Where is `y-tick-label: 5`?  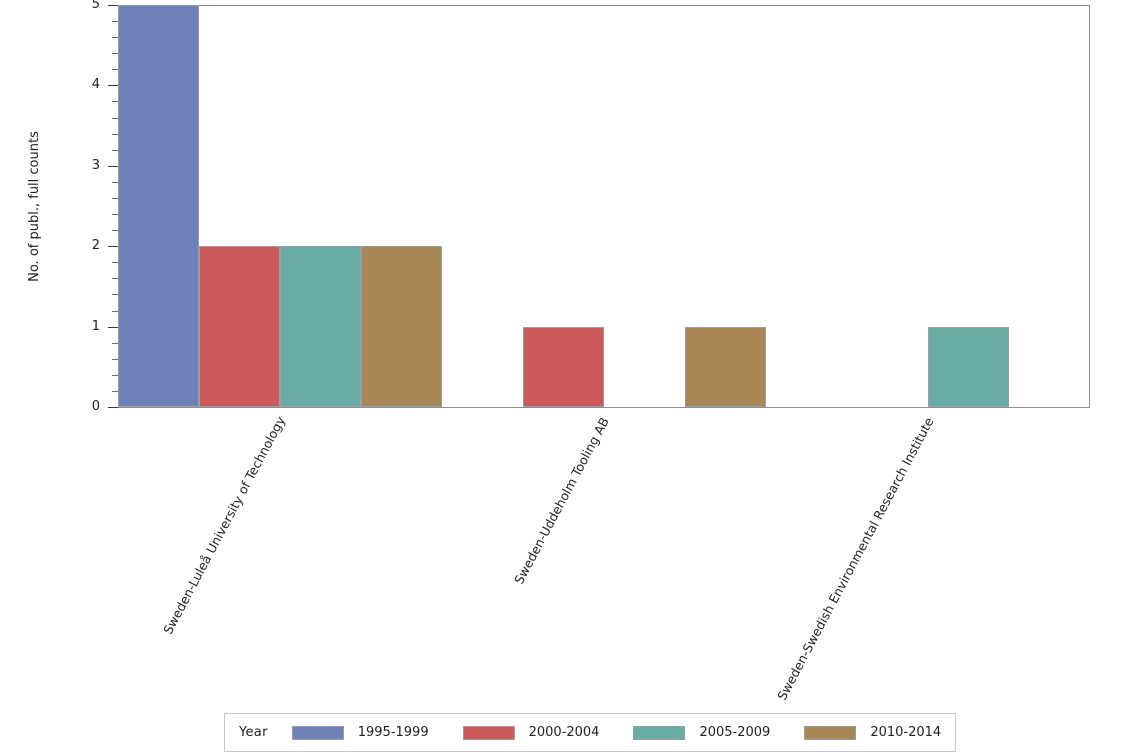 y-tick-label: 5 is located at coordinates (95, 6).